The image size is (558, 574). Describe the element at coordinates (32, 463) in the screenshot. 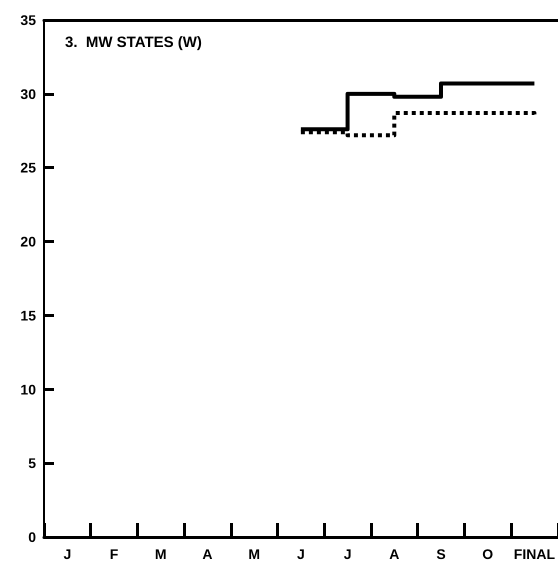

I see `y-tick-label: 5` at that location.